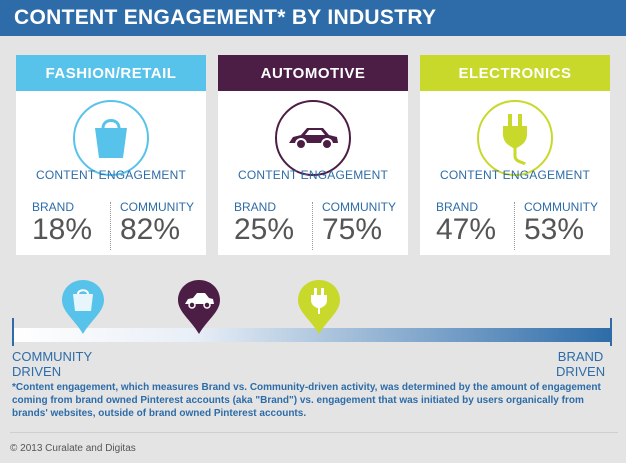 The image size is (626, 463). Describe the element at coordinates (83, 307) in the screenshot. I see `fashion-map-pin-icon` at that location.